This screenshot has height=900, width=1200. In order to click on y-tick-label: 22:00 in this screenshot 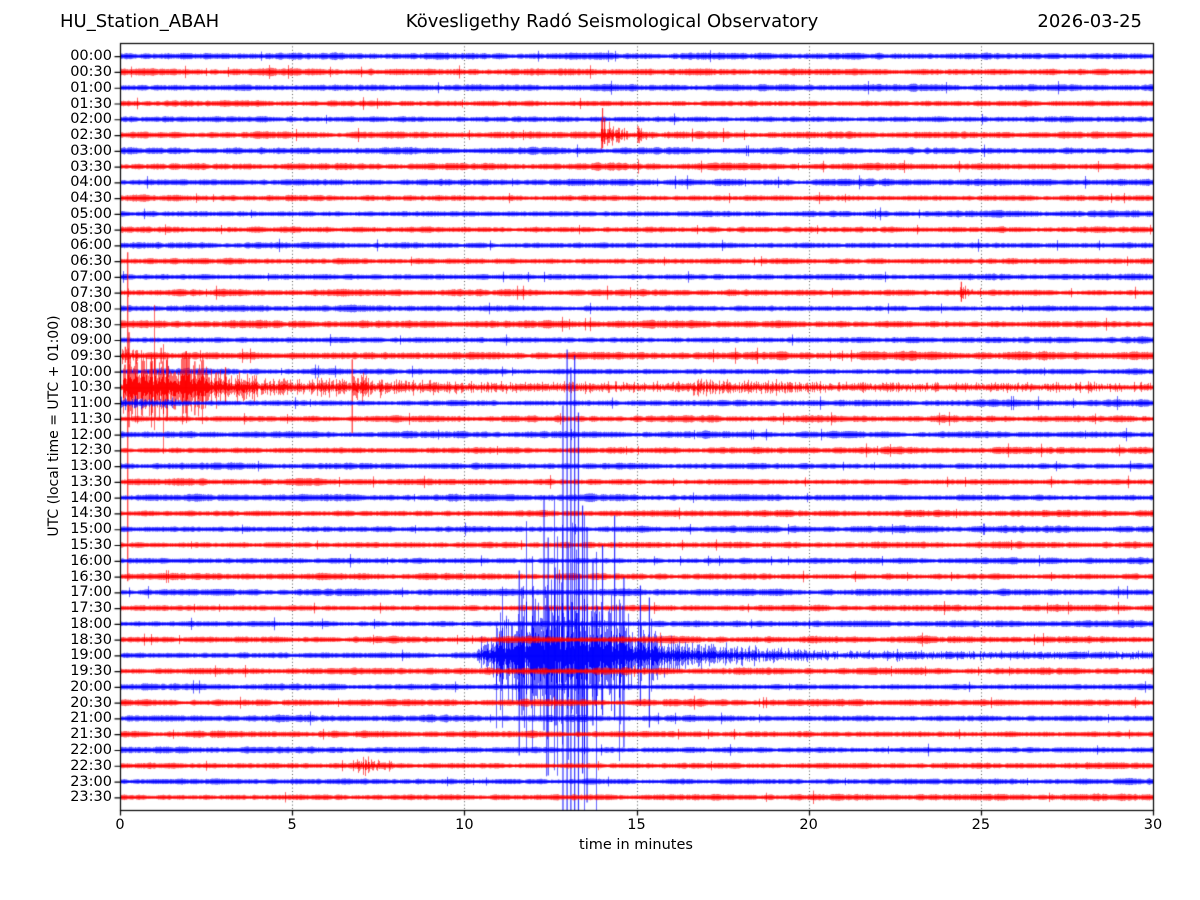, I will do `click(91, 749)`.